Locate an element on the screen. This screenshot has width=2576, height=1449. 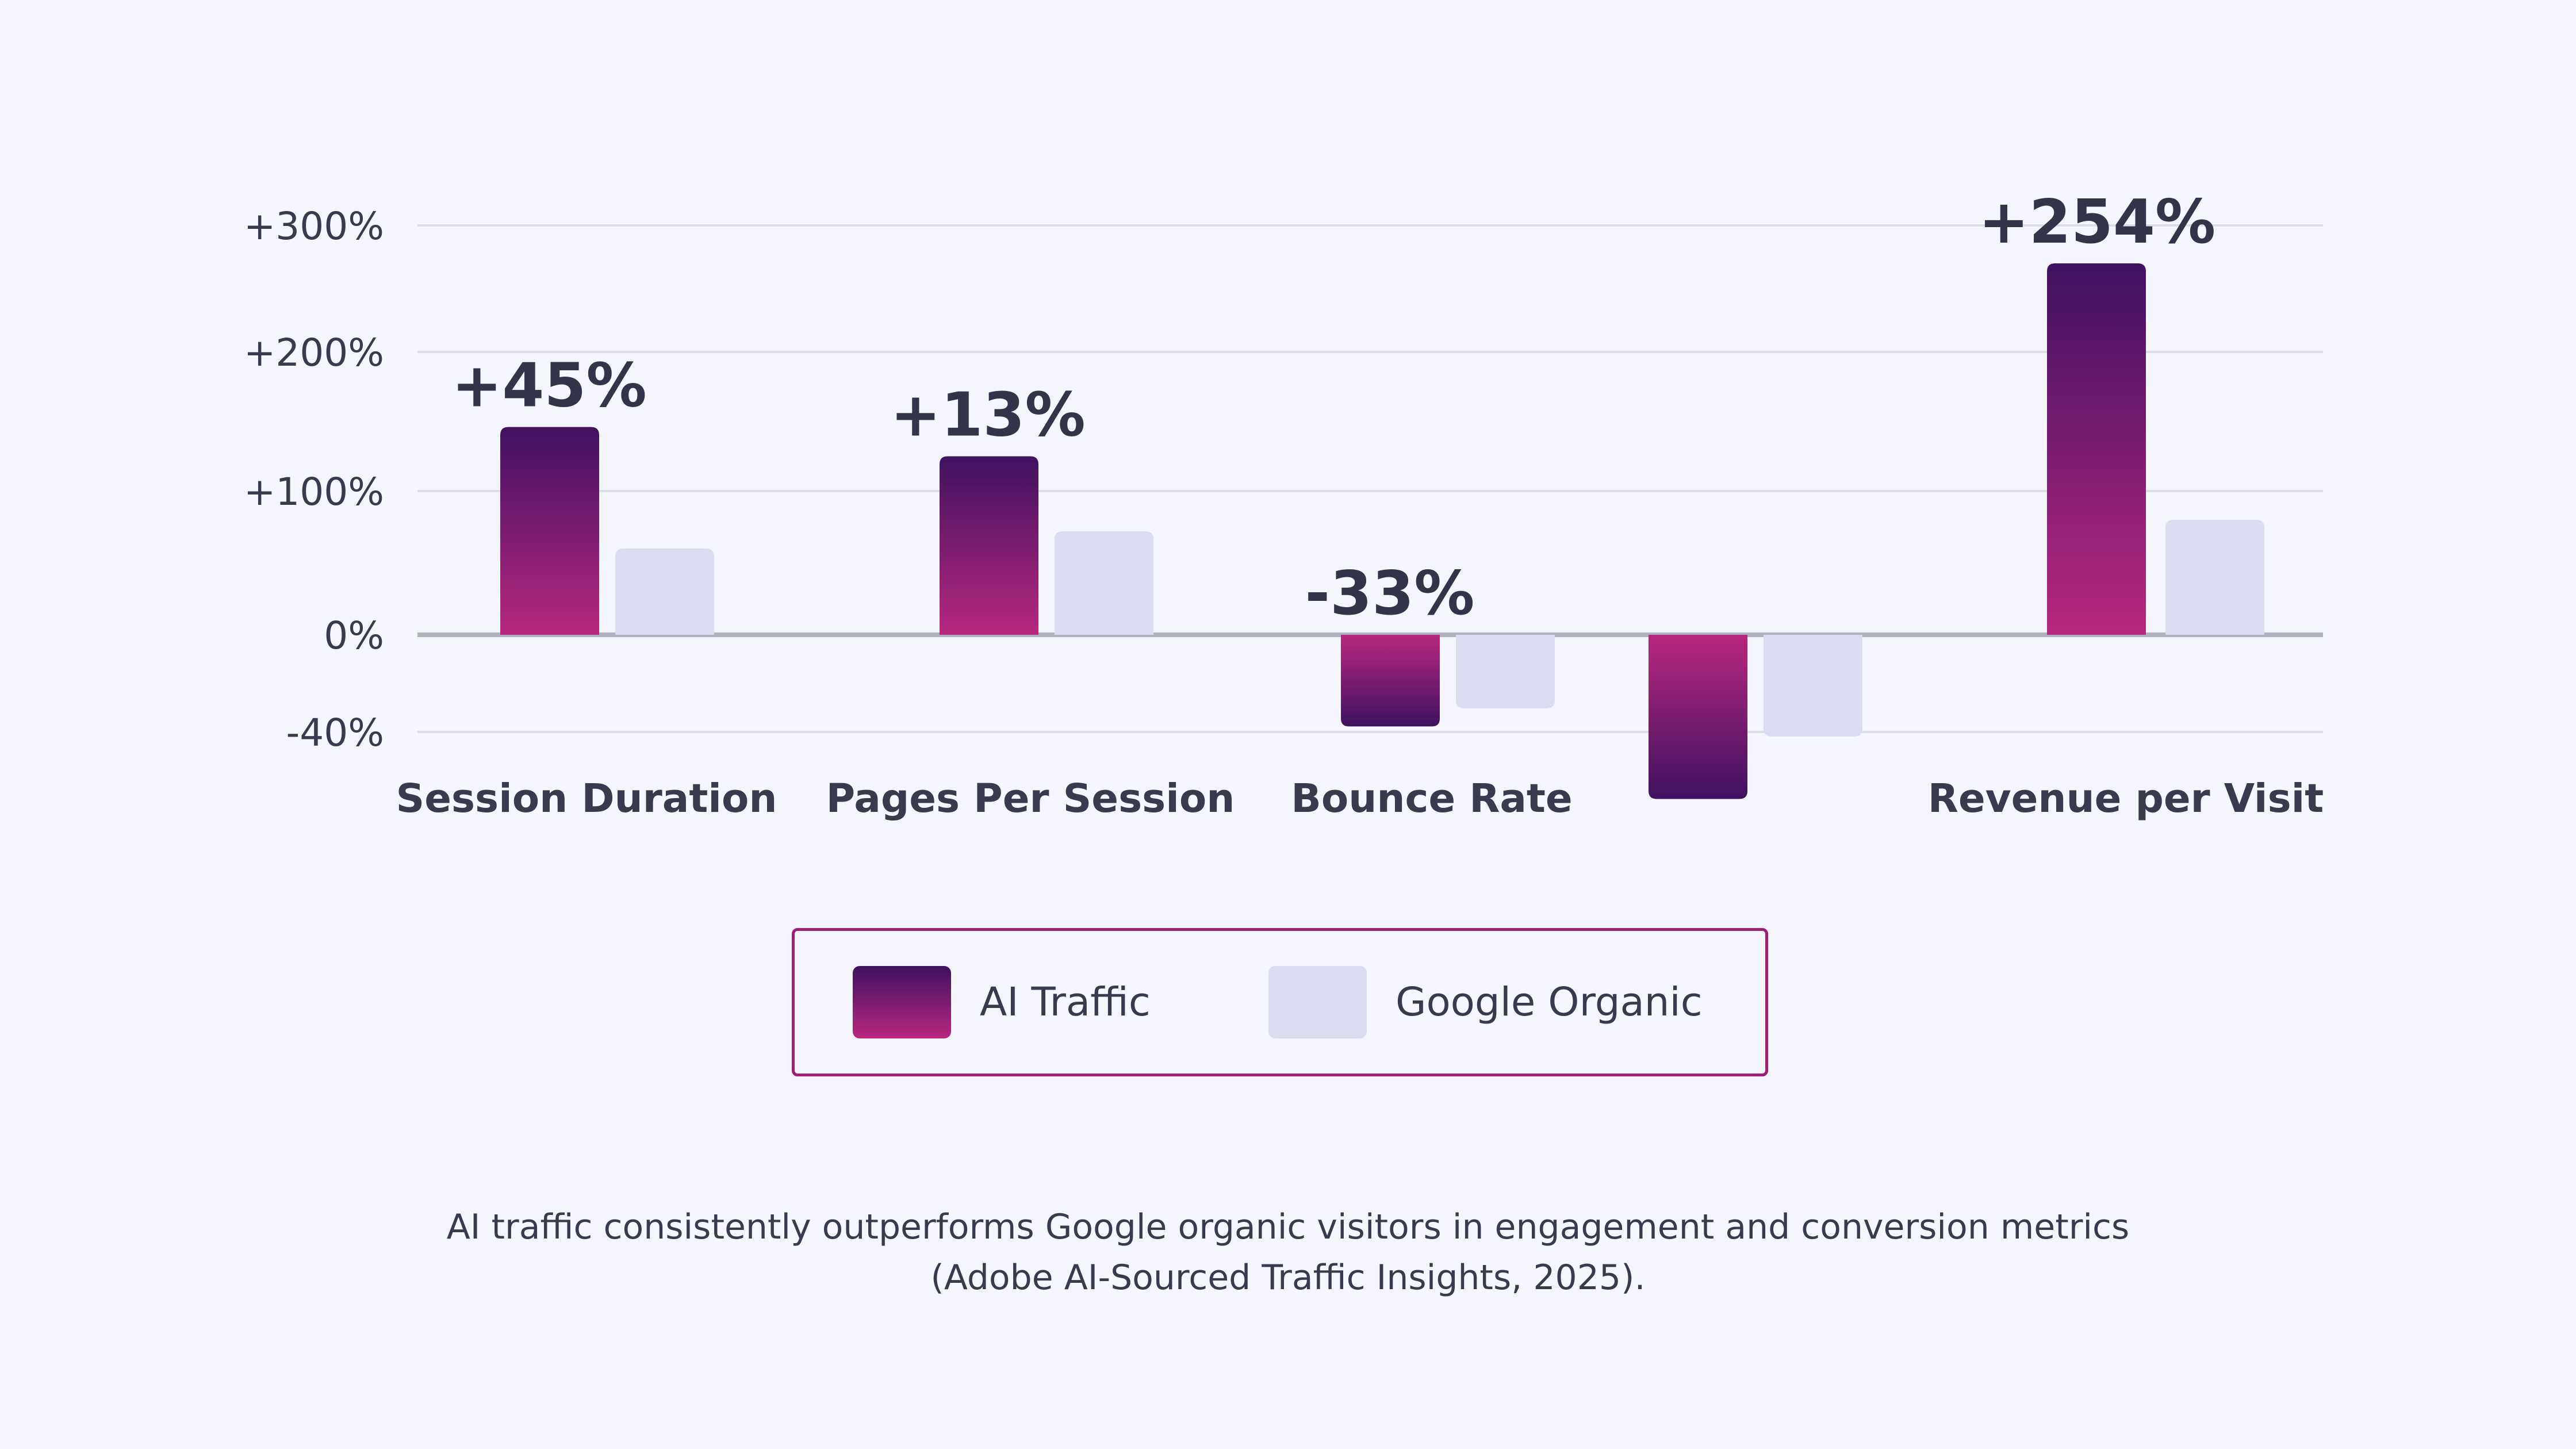
data-label-revenue-per-visit: +254% is located at coordinates (2097, 222).